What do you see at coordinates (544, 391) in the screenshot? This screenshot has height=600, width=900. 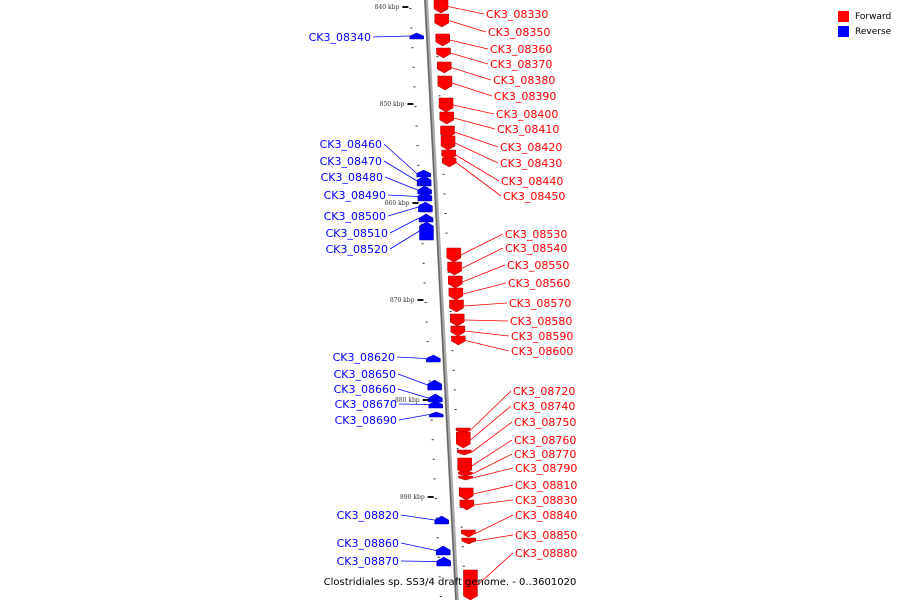 I see `forward-gene-label: CK3_08720` at bounding box center [544, 391].